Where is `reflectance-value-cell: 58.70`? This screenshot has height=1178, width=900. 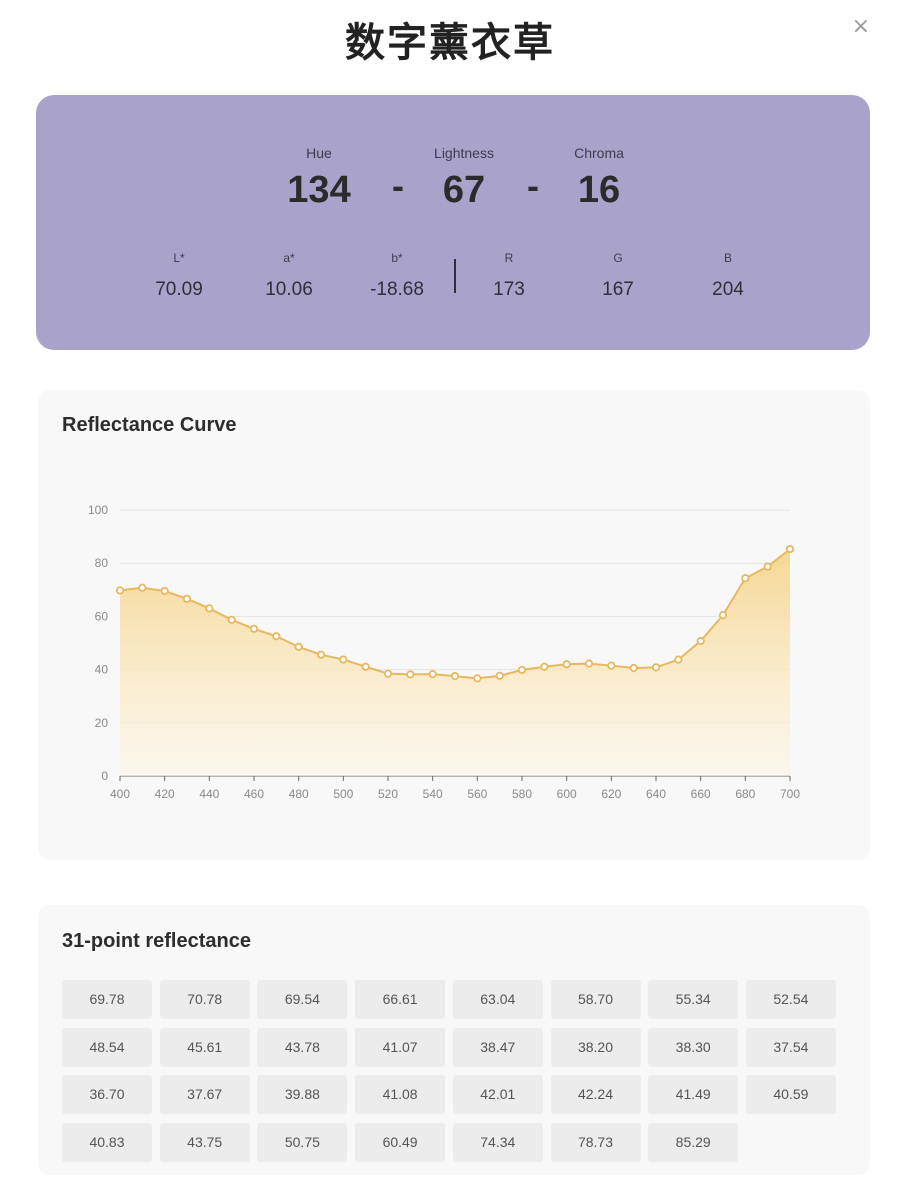 reflectance-value-cell: 58.70 is located at coordinates (595, 999).